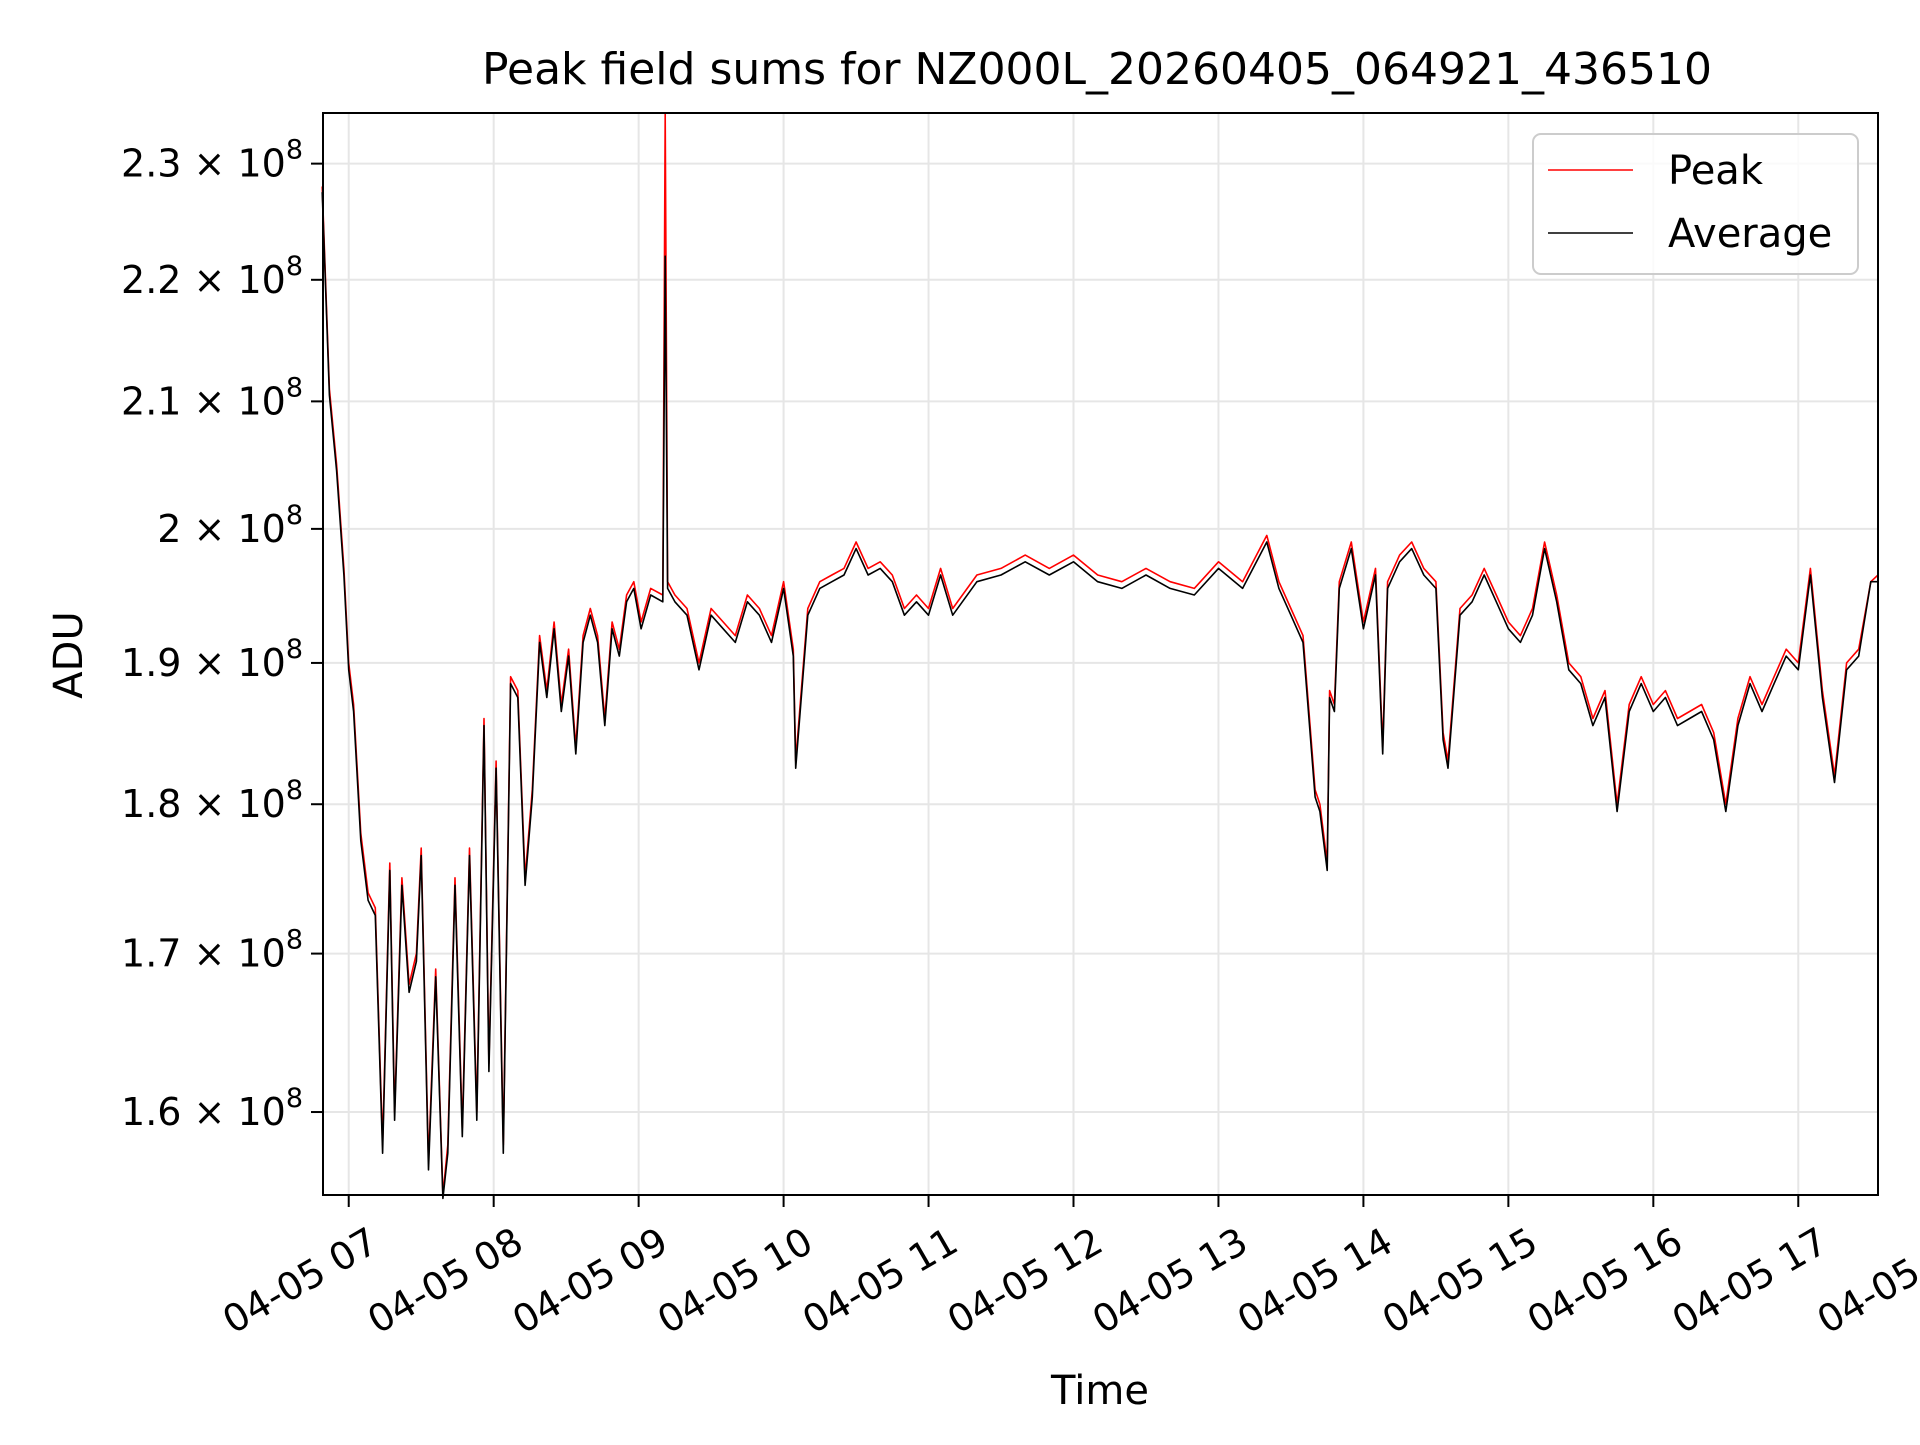  I want to click on y-tick-label: 2.1 × 108, so click(212, 397).